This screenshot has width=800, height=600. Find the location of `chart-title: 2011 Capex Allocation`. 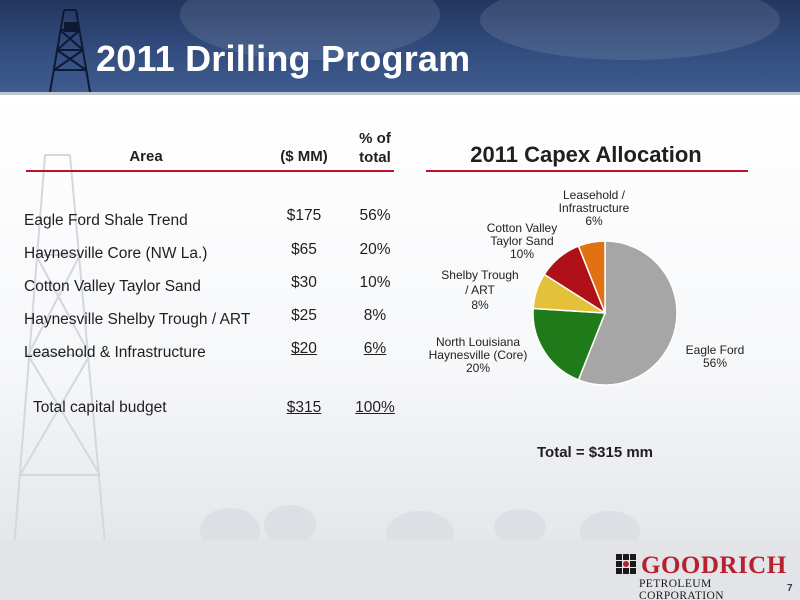

chart-title: 2011 Capex Allocation is located at coordinates (586, 154).